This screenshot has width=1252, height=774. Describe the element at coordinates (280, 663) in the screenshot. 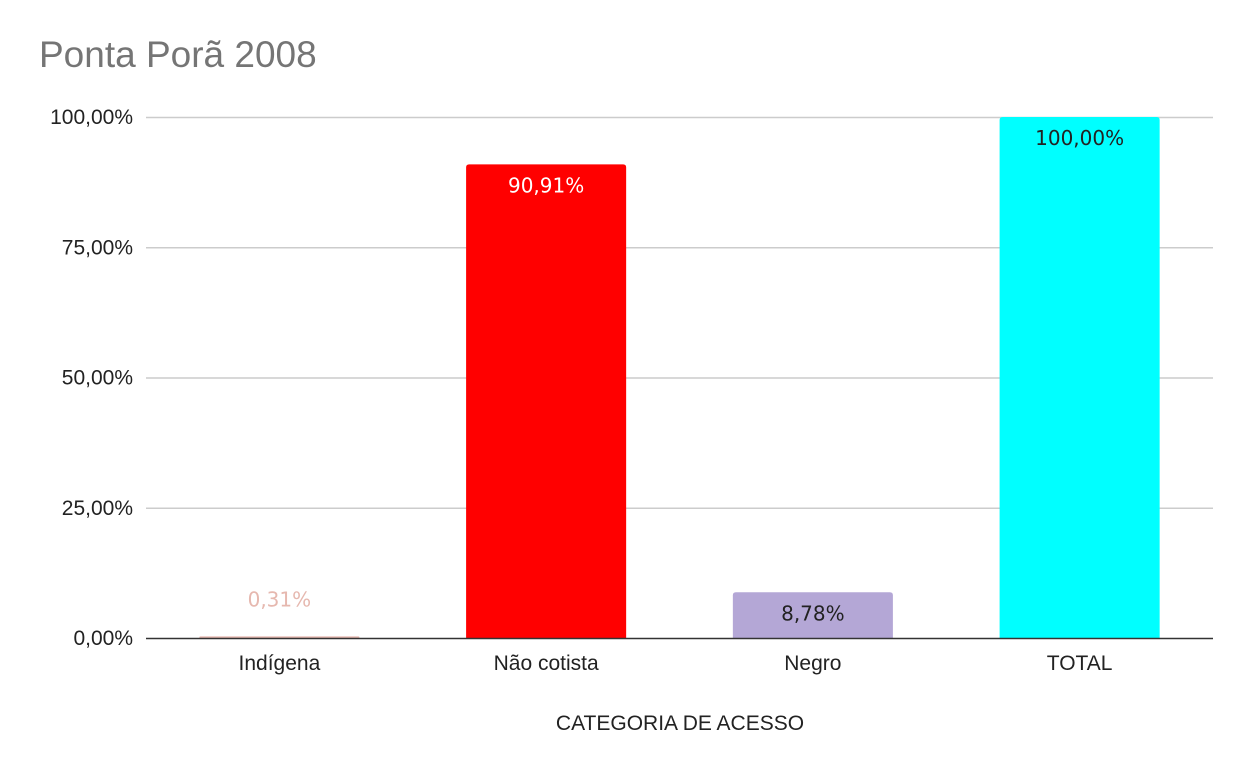

I see `x-category-label: Indígena` at that location.